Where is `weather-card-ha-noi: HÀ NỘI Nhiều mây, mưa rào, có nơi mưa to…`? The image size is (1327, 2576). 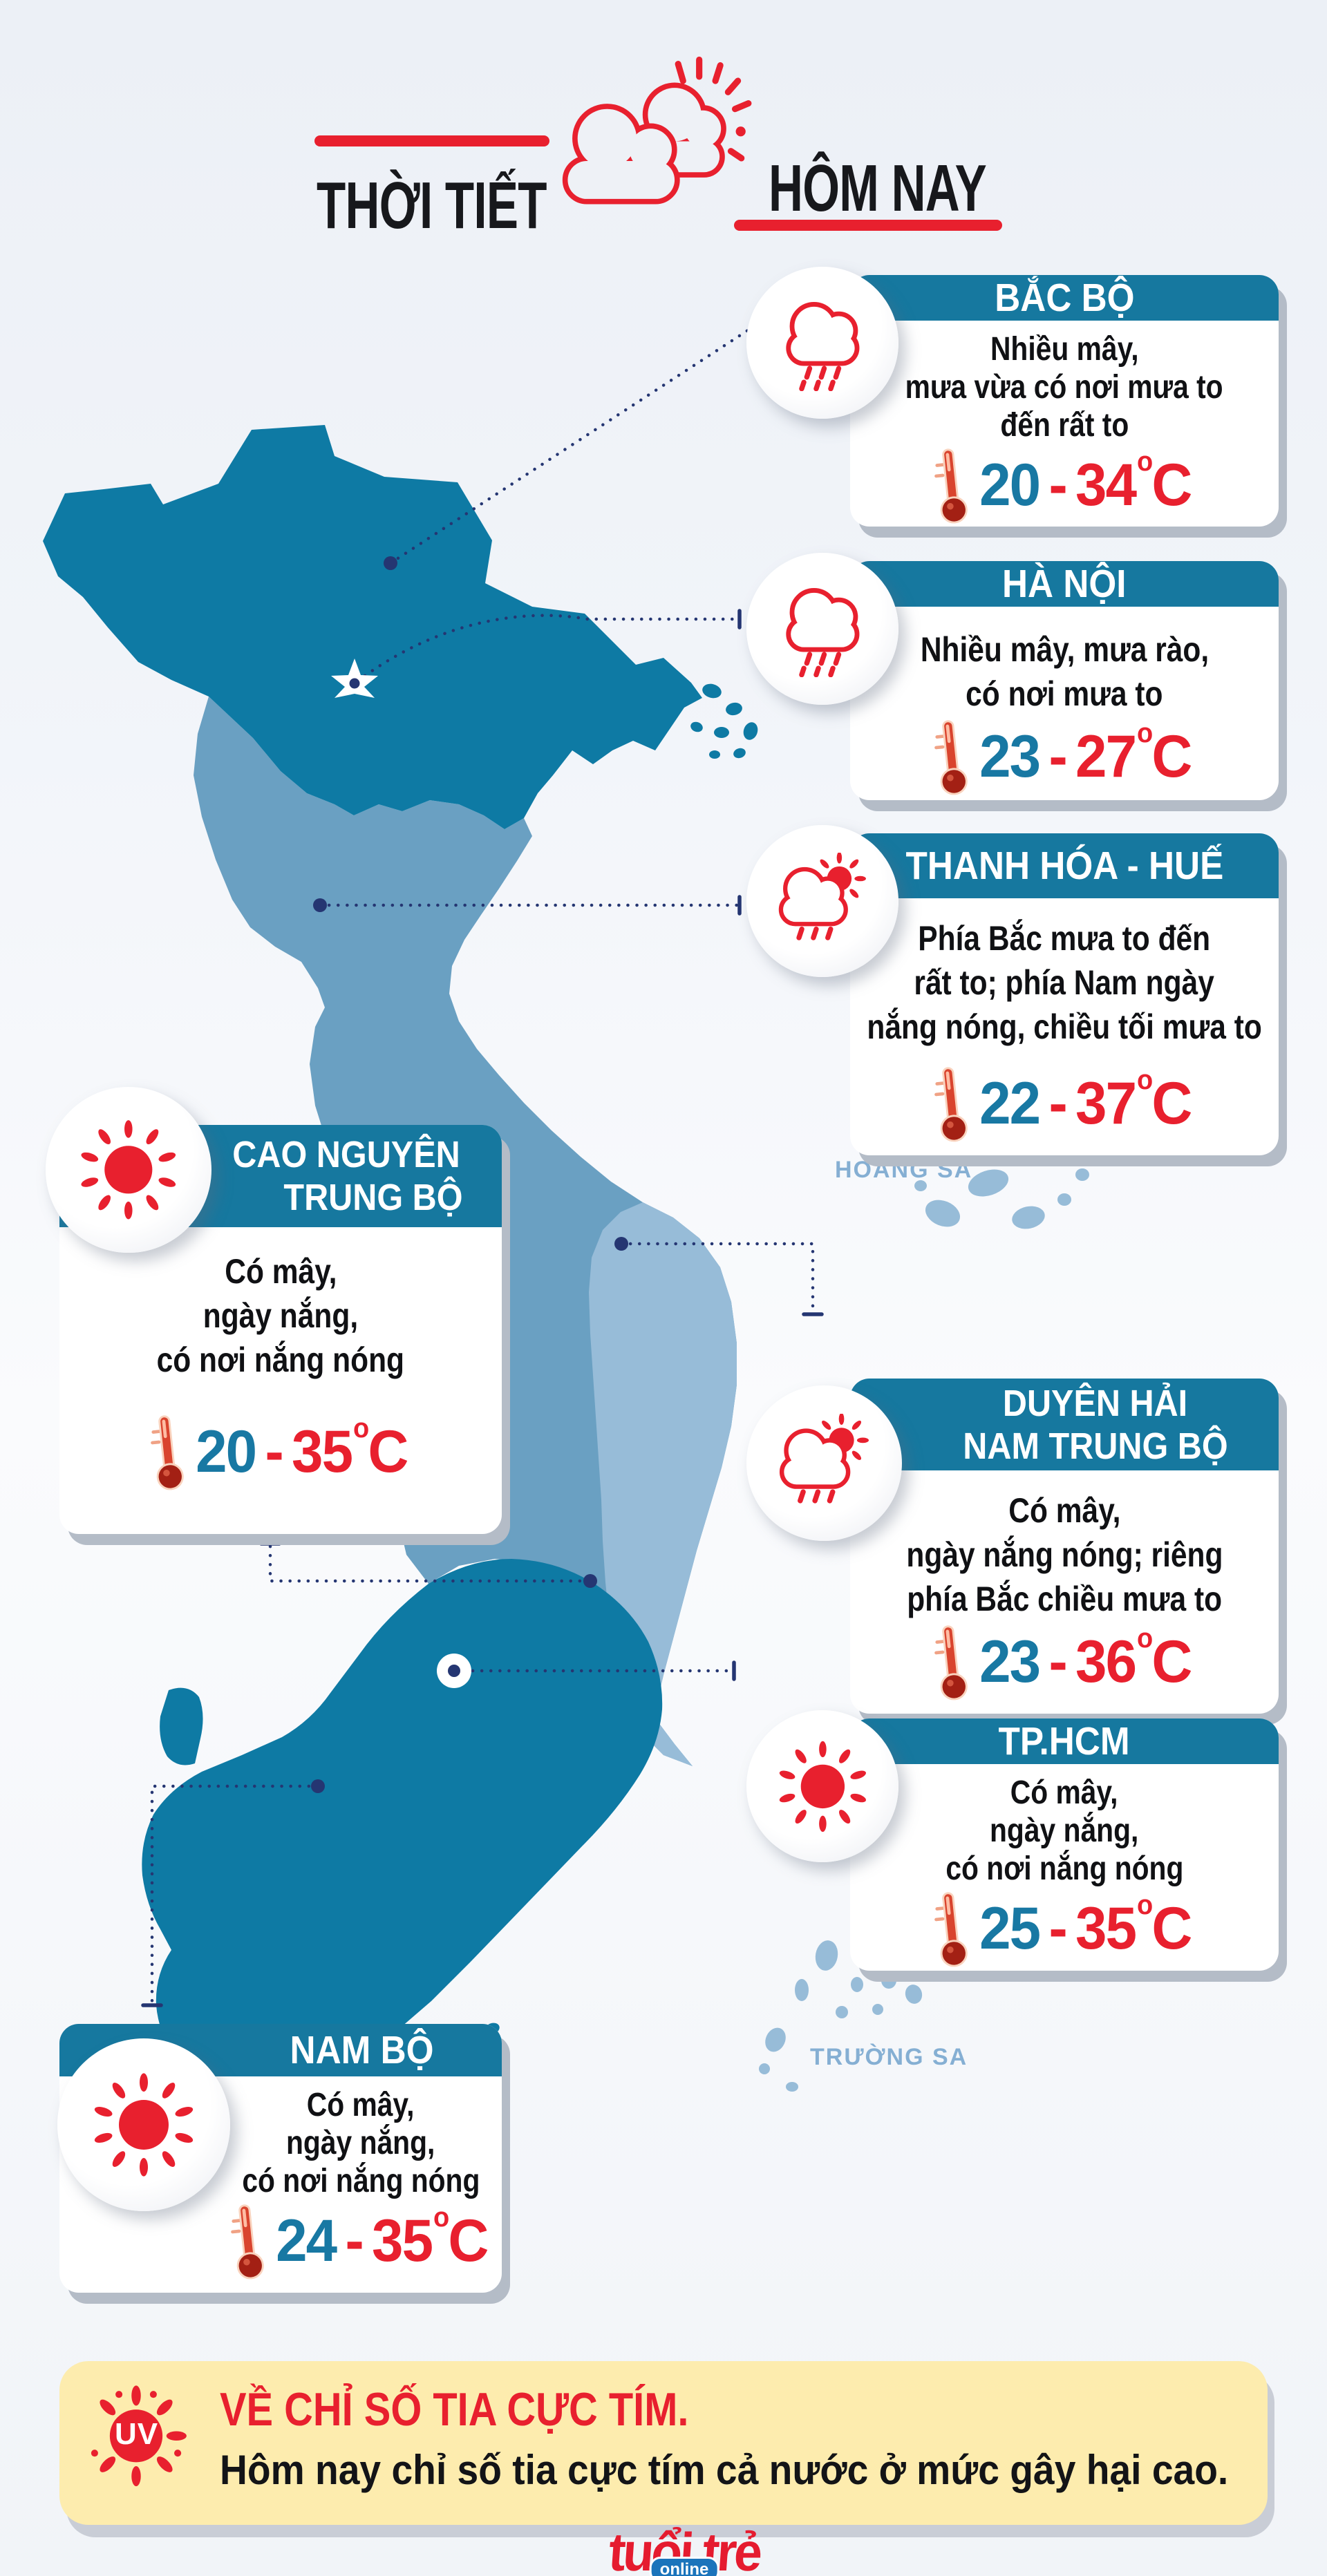 weather-card-ha-noi: HÀ NỘI Nhiều mây, mưa rào, có nơi mưa to… is located at coordinates (1013, 676).